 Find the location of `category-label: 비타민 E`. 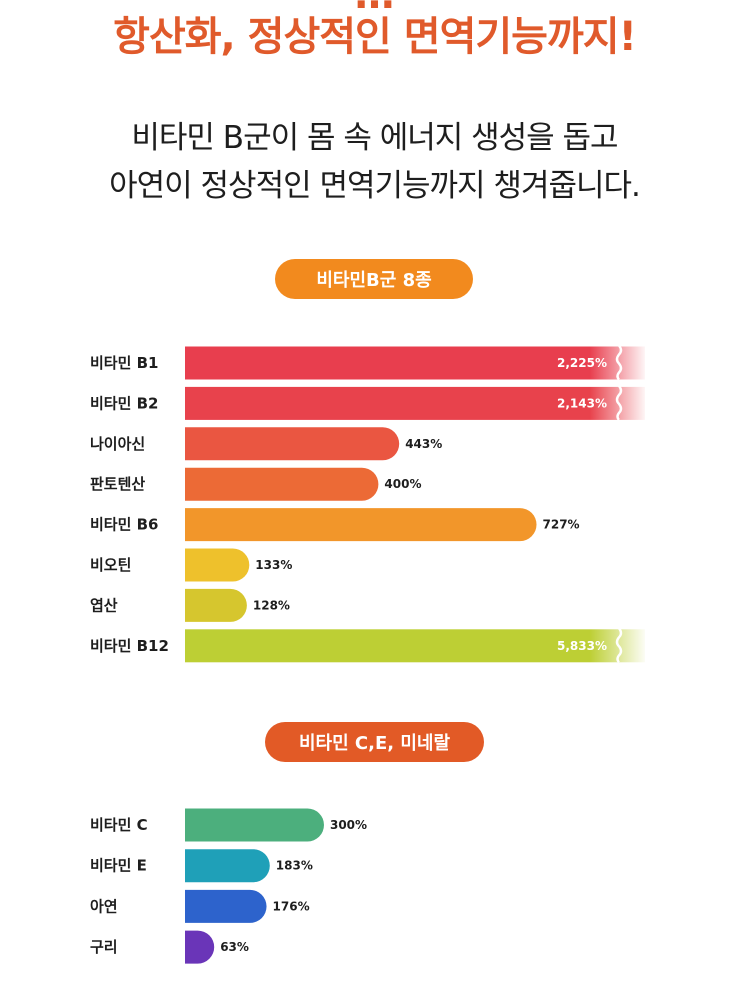

category-label: 비타민 E is located at coordinates (118, 866).